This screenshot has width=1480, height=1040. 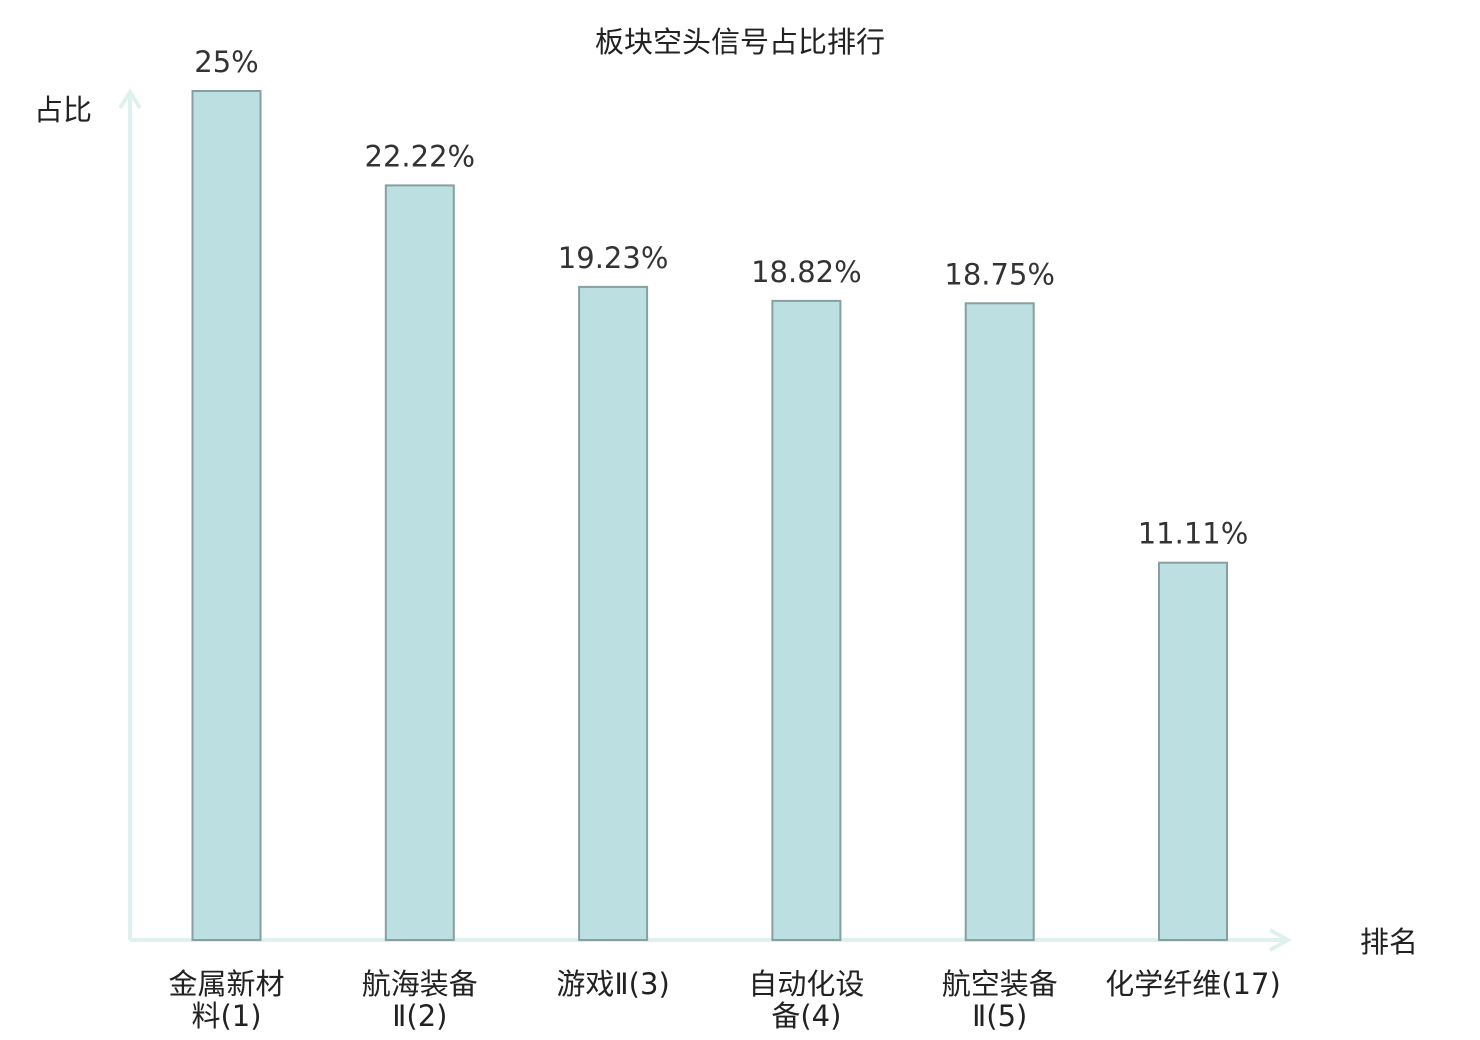 I want to click on category-label-5-line-2: Ⅱ(5), so click(x=999, y=1016).